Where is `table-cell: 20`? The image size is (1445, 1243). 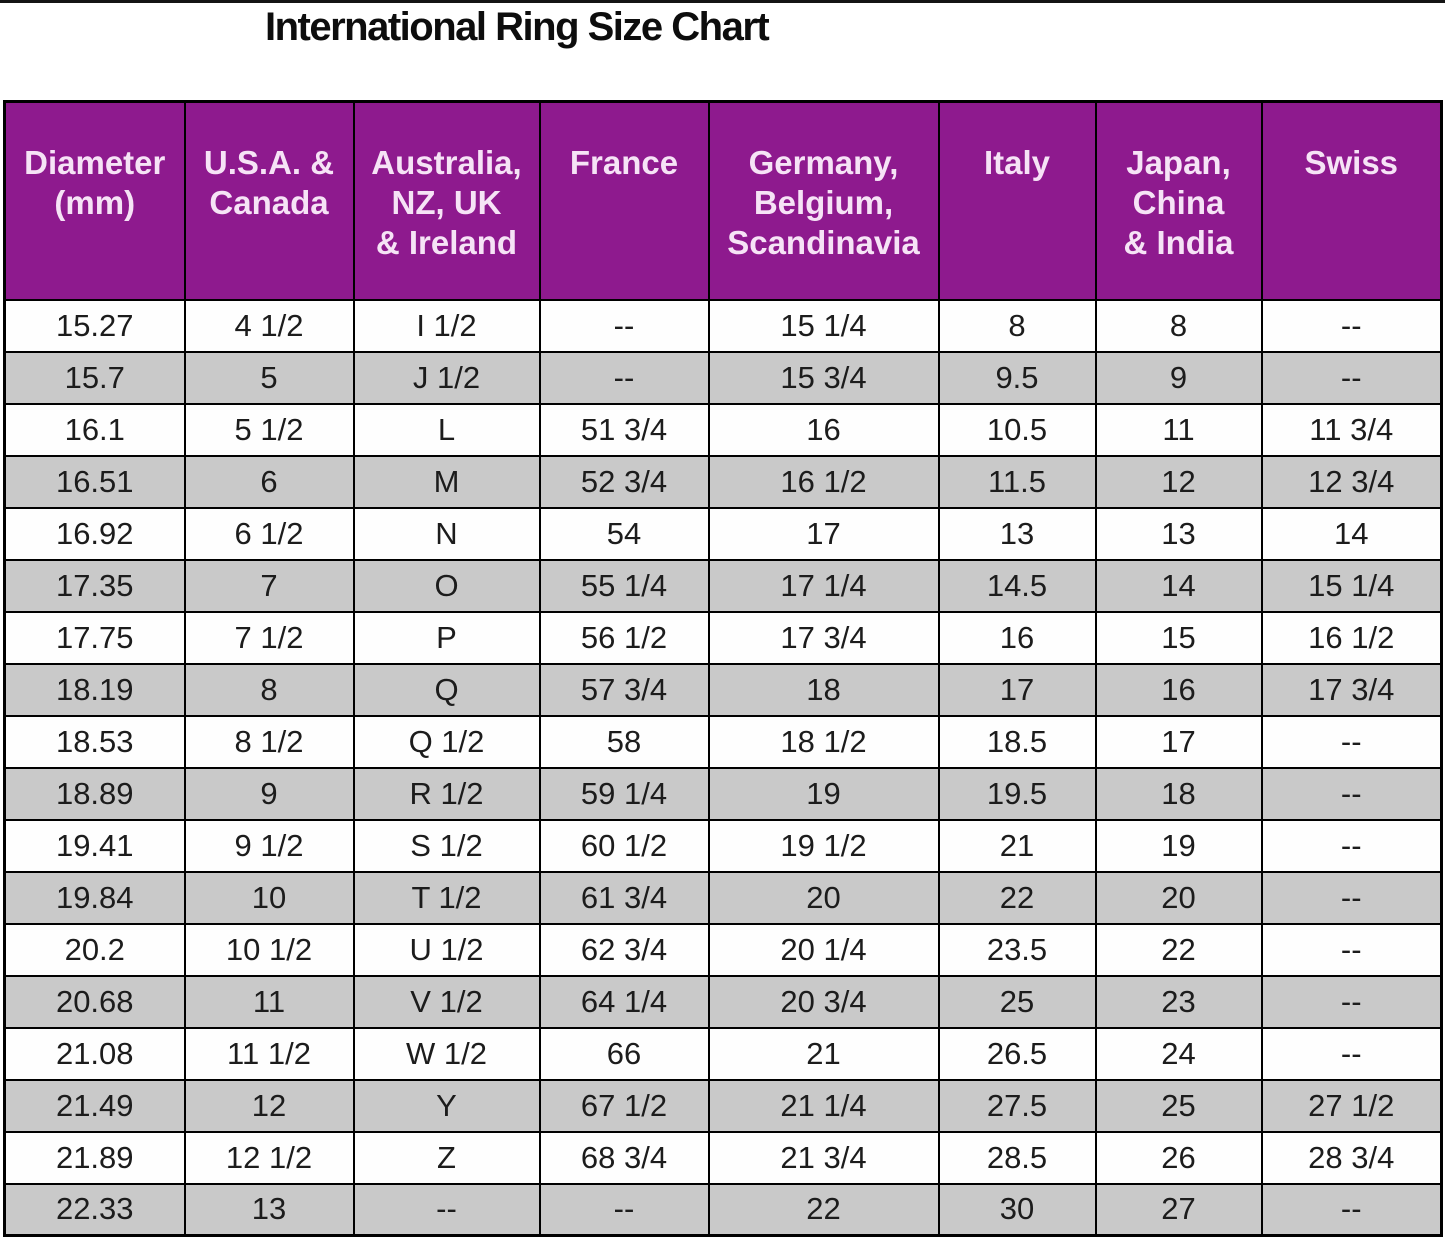
table-cell: 20 is located at coordinates (823, 897).